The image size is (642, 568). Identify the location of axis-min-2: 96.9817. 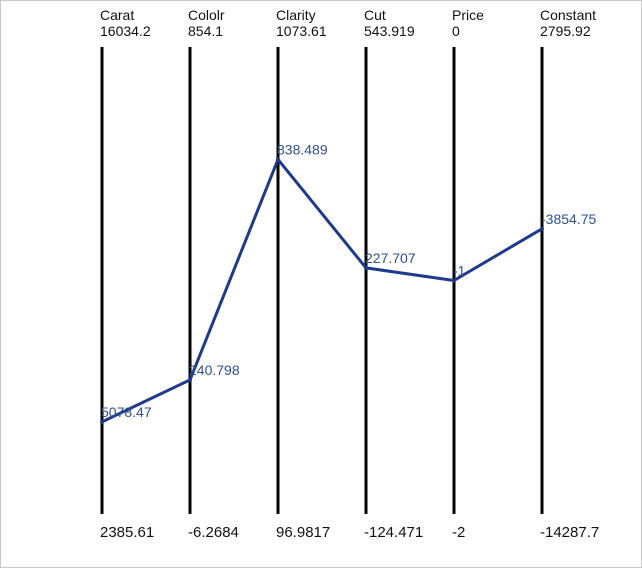
(303, 532).